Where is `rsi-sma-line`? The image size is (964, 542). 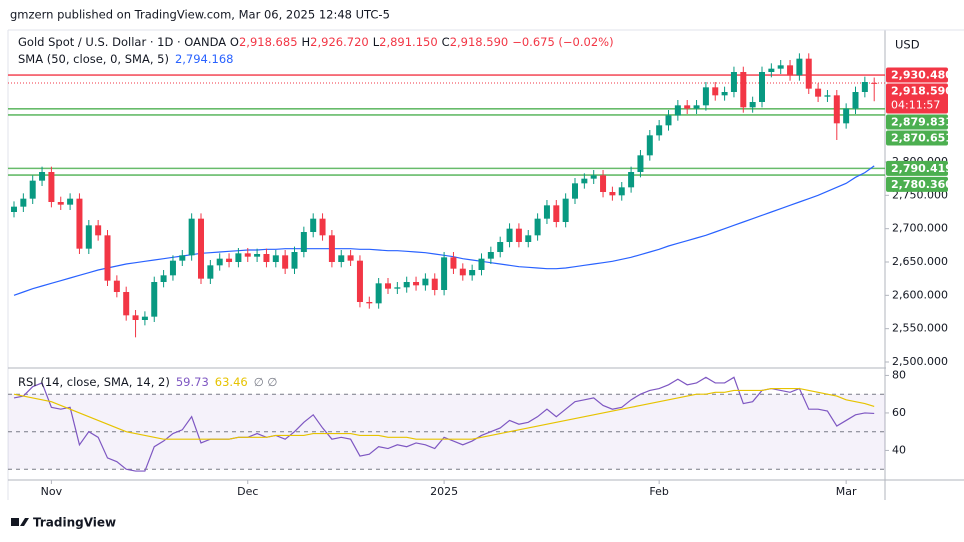
rsi-sma-line is located at coordinates (444, 413).